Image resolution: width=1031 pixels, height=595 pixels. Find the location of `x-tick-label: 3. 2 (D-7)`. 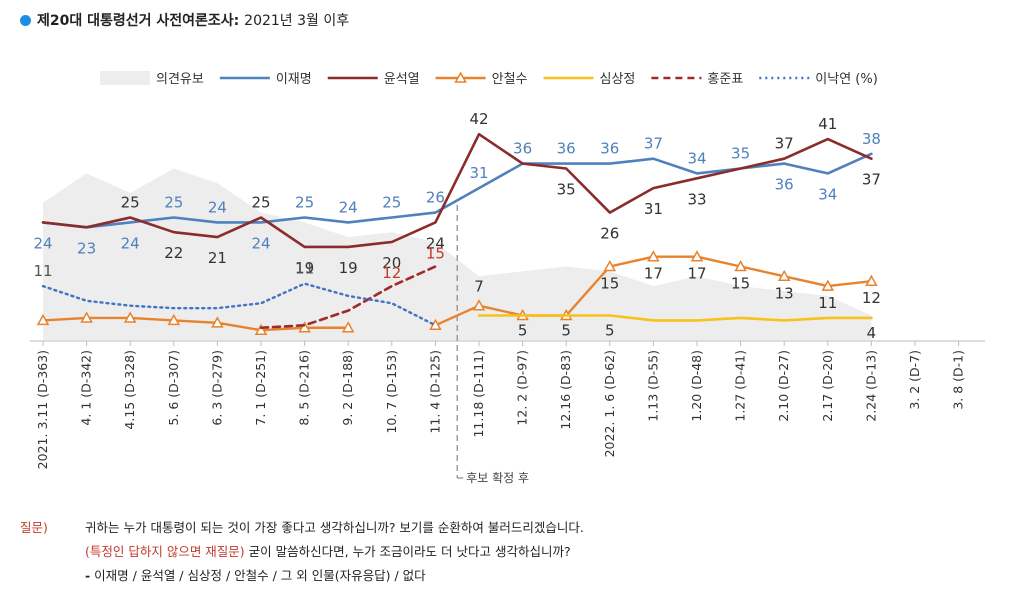

x-tick-label: 3. 2 (D-7) is located at coordinates (914, 380).